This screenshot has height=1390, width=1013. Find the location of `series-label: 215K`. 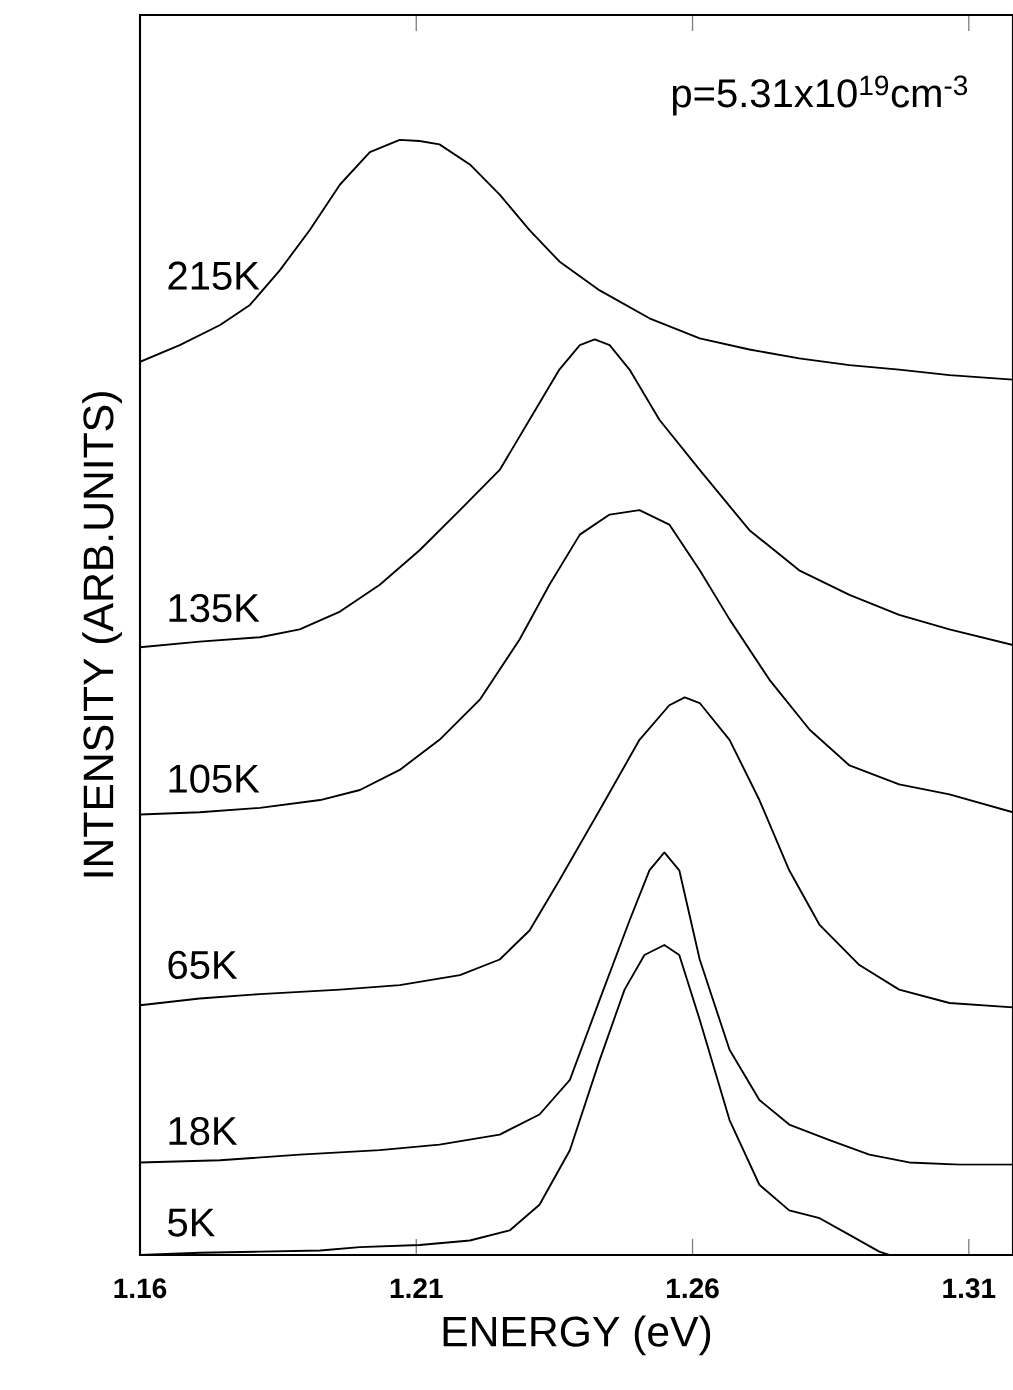

series-label: 215K is located at coordinates (214, 275).